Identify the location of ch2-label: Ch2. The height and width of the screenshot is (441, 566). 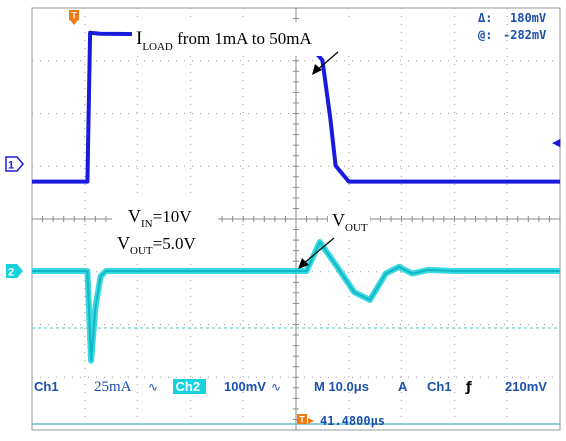
(188, 386).